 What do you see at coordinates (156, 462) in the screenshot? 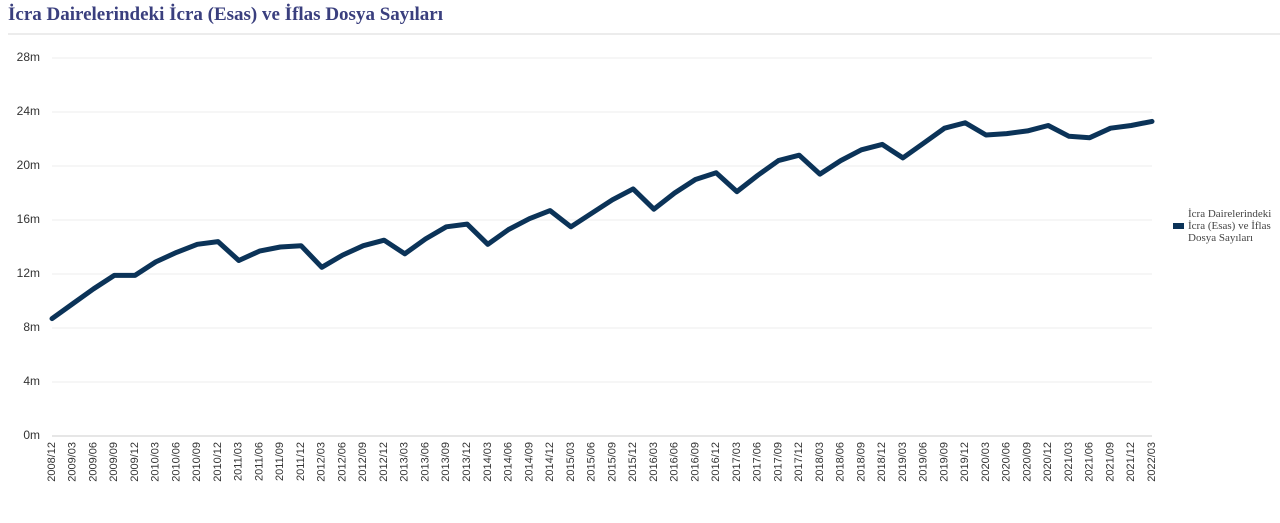
I see `x-tick-label: 2010/03` at bounding box center [156, 462].